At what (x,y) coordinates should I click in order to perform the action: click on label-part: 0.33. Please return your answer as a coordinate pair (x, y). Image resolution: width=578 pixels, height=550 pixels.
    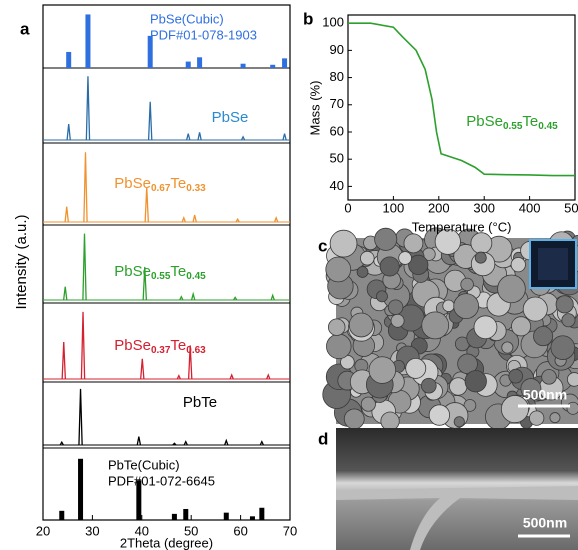
    Looking at the image, I should click on (196, 188).